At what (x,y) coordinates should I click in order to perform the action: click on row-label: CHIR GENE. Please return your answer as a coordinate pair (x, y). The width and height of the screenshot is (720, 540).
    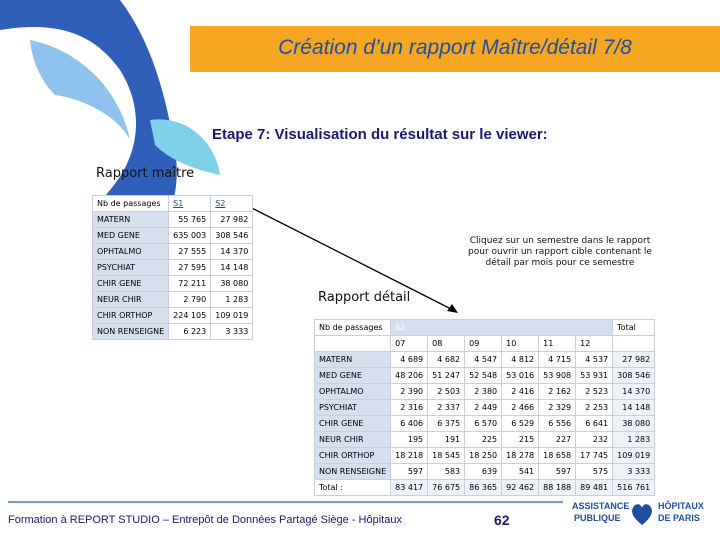
    Looking at the image, I should click on (352, 423).